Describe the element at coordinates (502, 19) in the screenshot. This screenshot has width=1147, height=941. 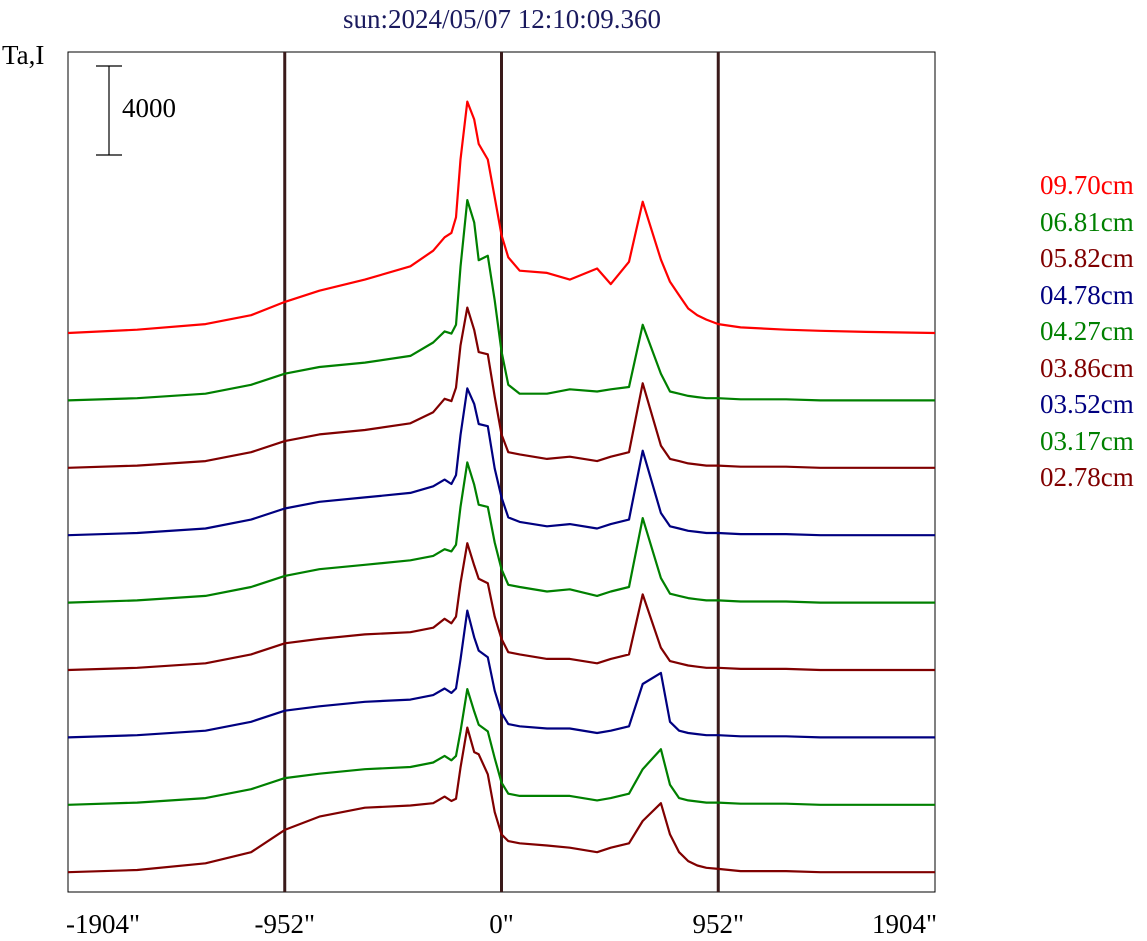
I see `chart-title: sun:2024/05/07 12:10:09.360` at that location.